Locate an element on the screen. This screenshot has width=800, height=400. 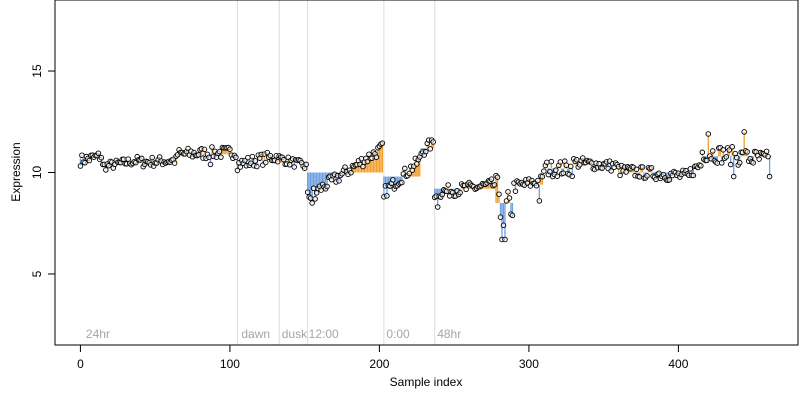
x-axis-label: Sample index is located at coordinates (426, 382).